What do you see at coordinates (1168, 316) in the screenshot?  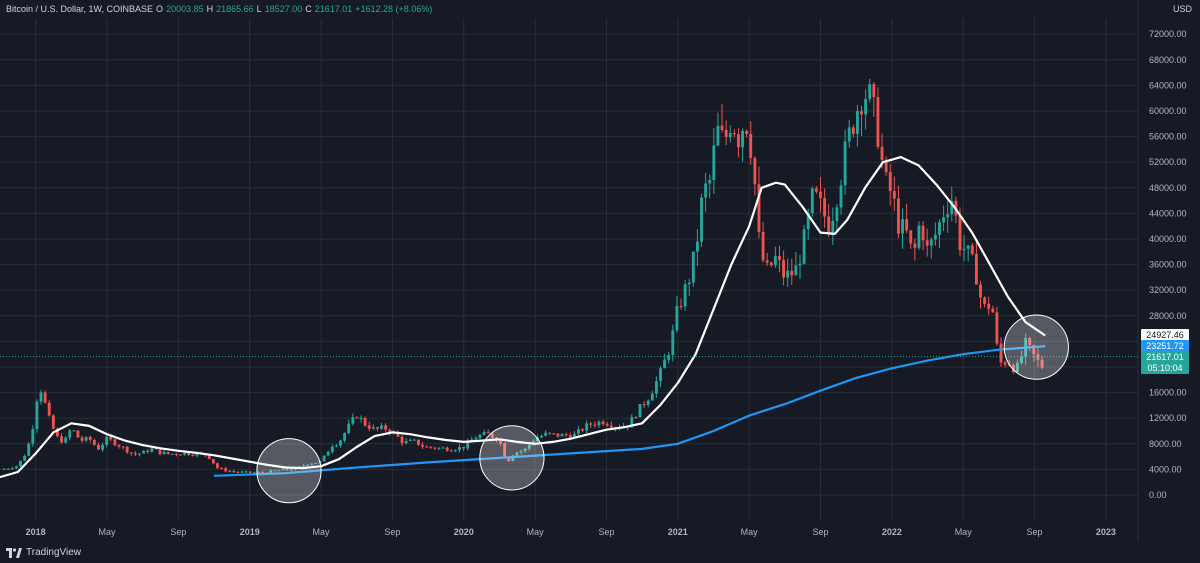 I see `y-tick-label: 28000.00` at bounding box center [1168, 316].